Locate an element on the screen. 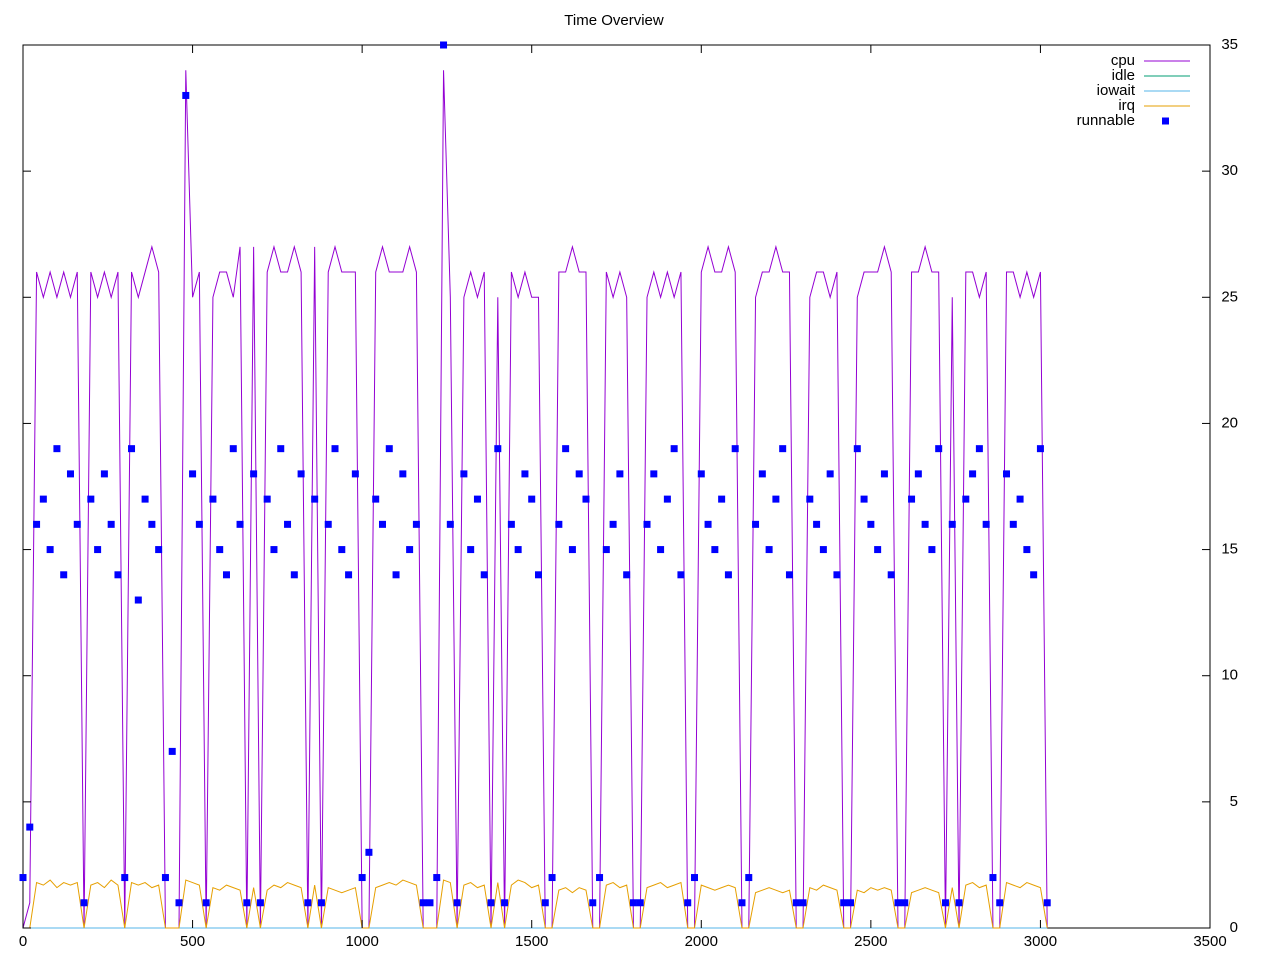  x-tick-label: 3500 is located at coordinates (1209, 941).